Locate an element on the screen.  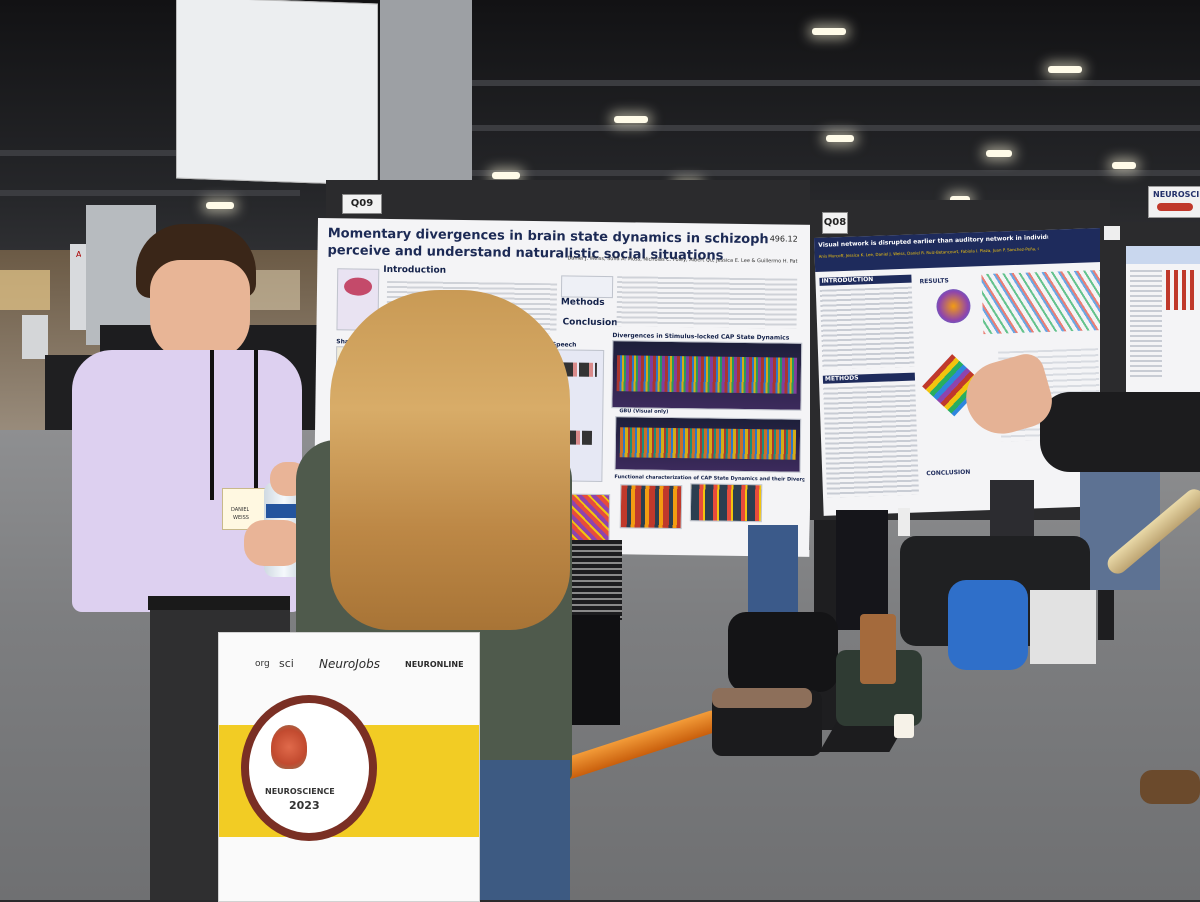
network-graphs is located at coordinates (1042, 302).